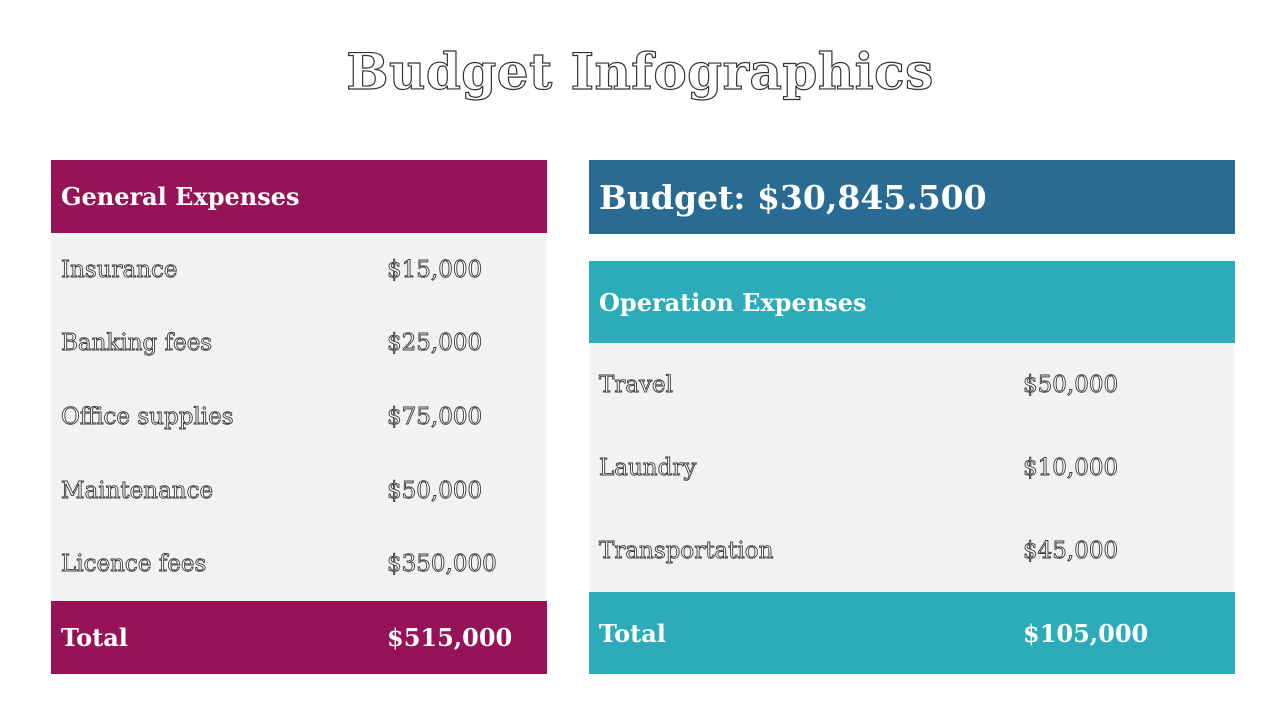  Describe the element at coordinates (299, 637) in the screenshot. I see `general-expenses-total-row: Total $515,000` at that location.